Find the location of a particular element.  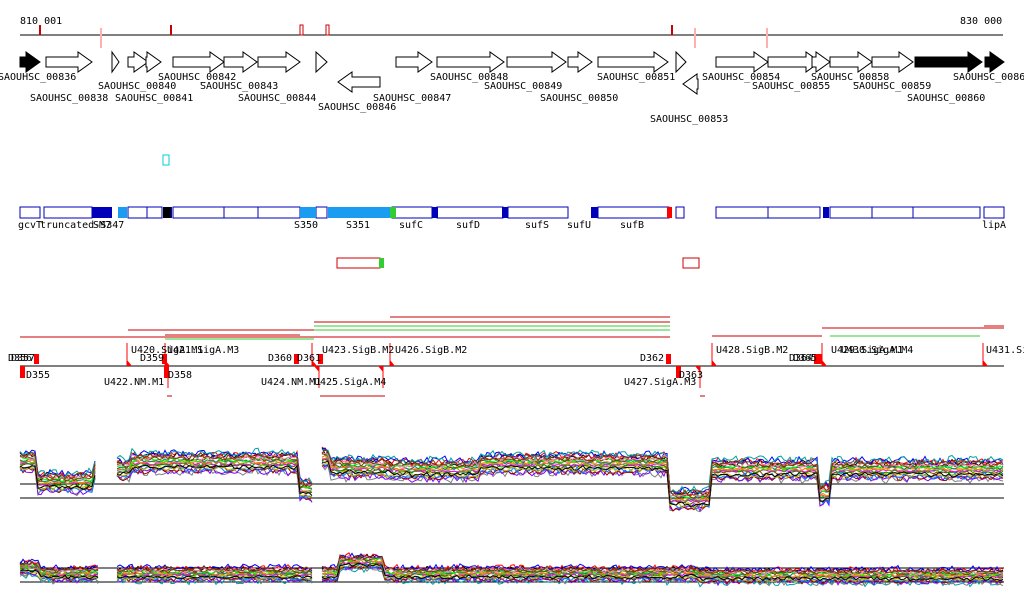

gene-label: SAOUHSC_00850 is located at coordinates (579, 98).